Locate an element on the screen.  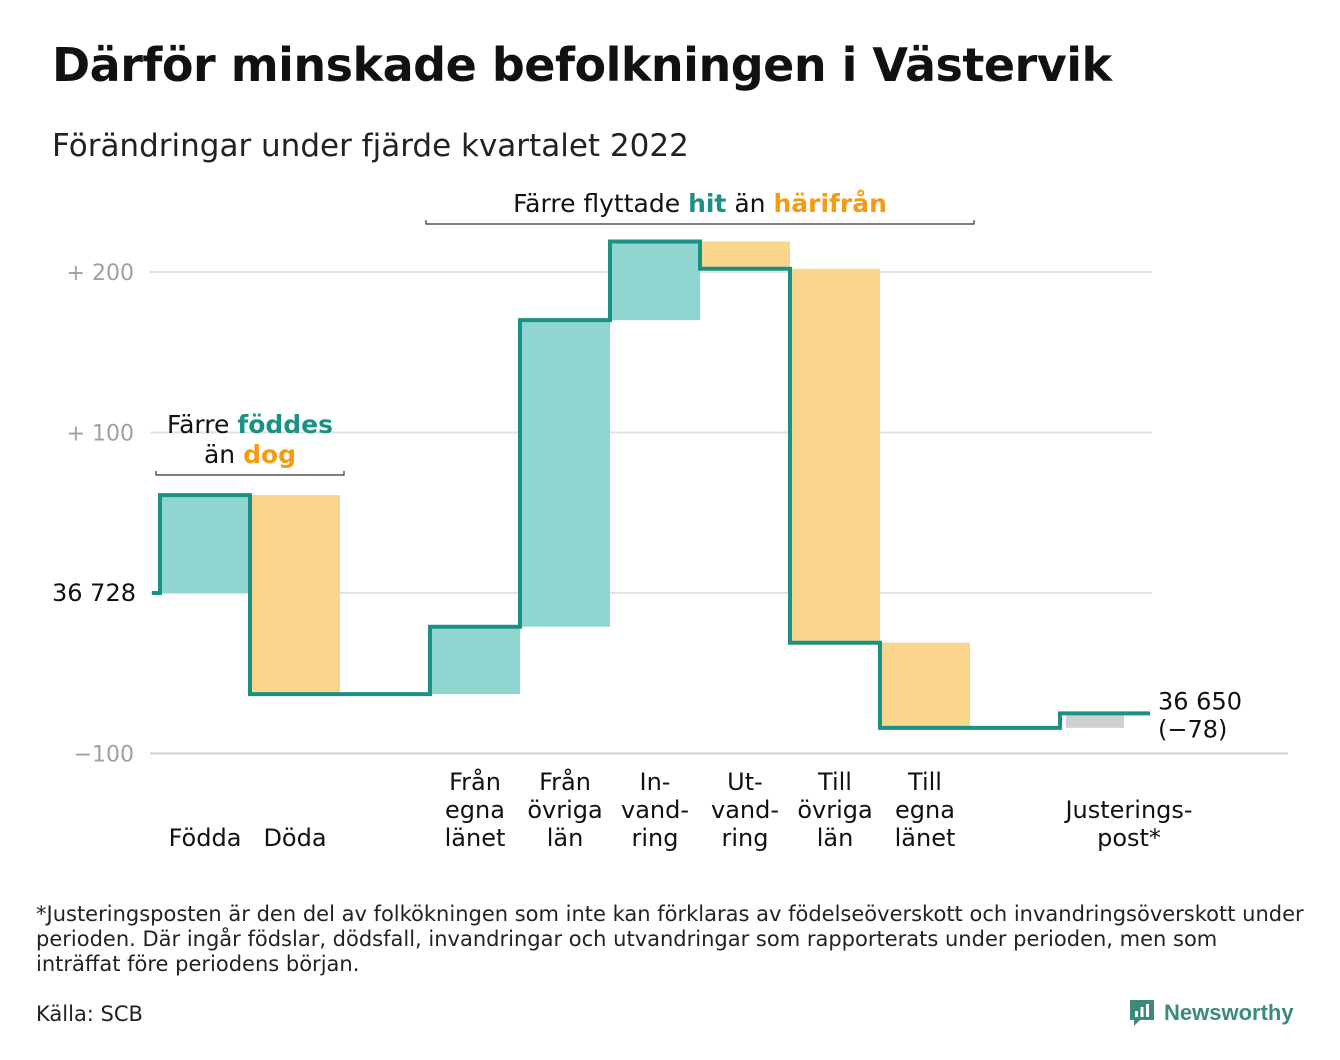
end-change-label: (−78) is located at coordinates (1192, 729).